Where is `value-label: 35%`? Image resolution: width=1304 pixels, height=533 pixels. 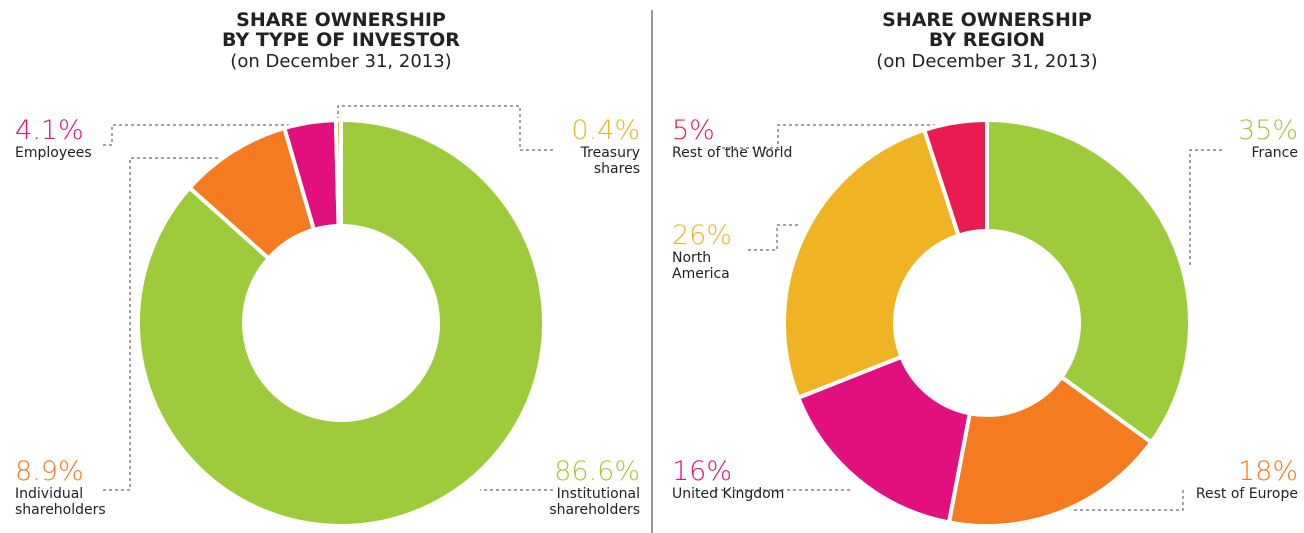
value-label: 35% is located at coordinates (1267, 130).